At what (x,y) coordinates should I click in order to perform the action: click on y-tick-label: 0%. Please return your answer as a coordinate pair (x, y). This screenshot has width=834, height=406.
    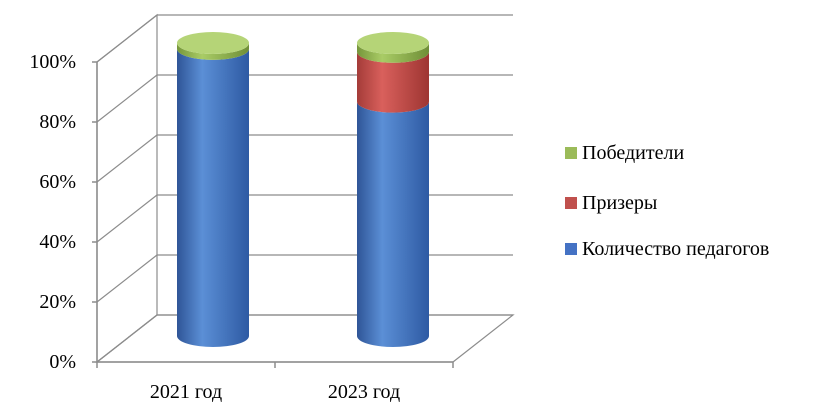
    Looking at the image, I should click on (62, 362).